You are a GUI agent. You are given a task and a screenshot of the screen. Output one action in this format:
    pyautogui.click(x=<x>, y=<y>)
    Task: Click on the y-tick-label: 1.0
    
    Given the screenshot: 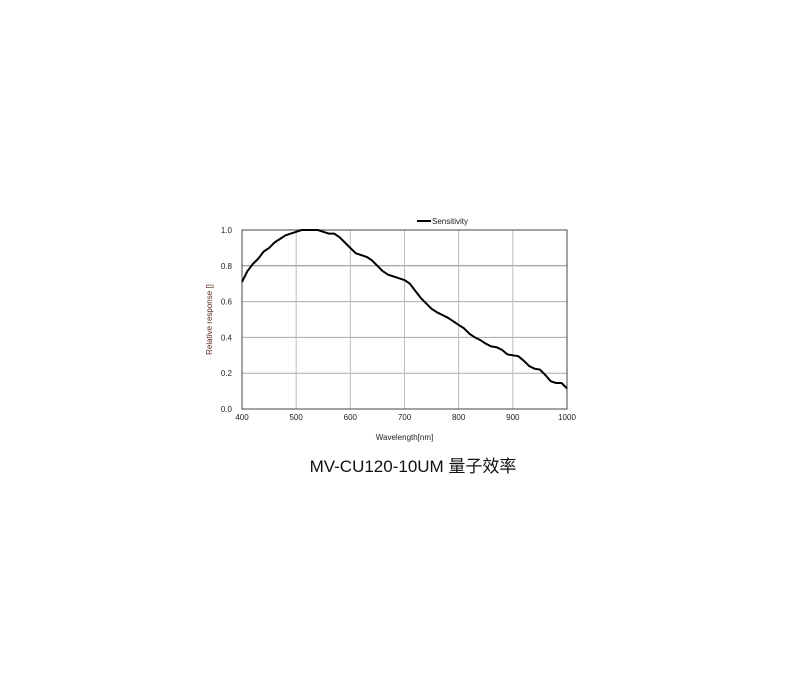 What is the action you would take?
    pyautogui.click(x=227, y=230)
    